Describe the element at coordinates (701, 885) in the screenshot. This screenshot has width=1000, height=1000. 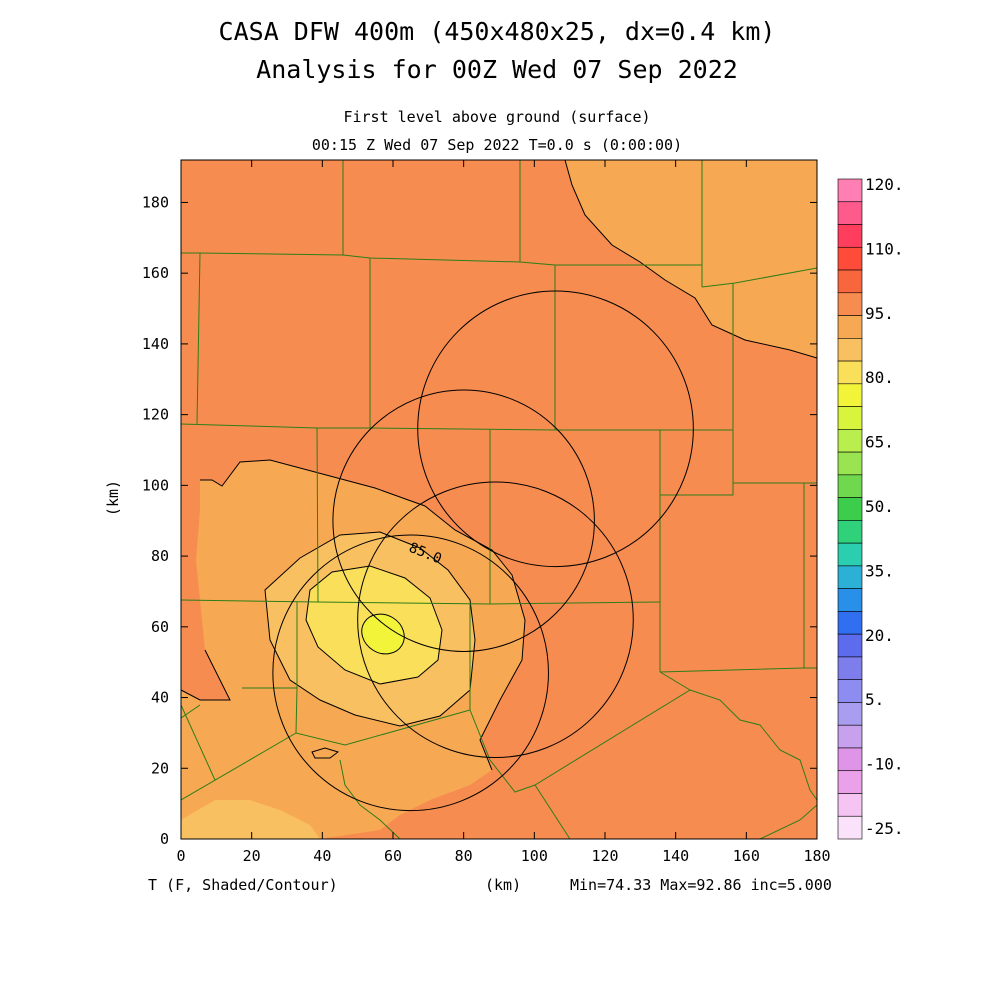
I see `field-stats: Min=74.33 Max=92.86 inc=5.000` at that location.